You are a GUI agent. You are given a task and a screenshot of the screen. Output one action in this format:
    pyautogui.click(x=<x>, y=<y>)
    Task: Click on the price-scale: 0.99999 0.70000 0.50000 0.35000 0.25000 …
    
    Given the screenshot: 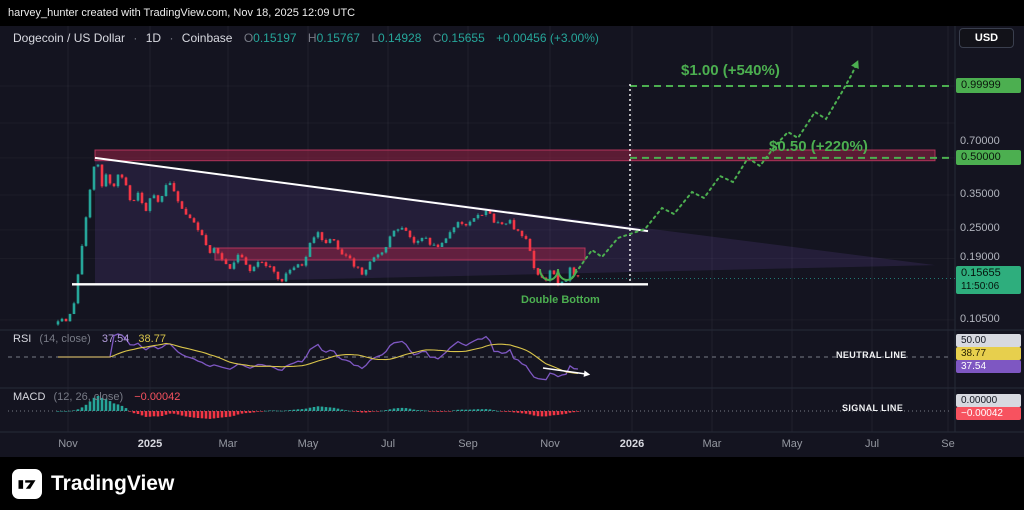 What is the action you would take?
    pyautogui.click(x=989, y=229)
    